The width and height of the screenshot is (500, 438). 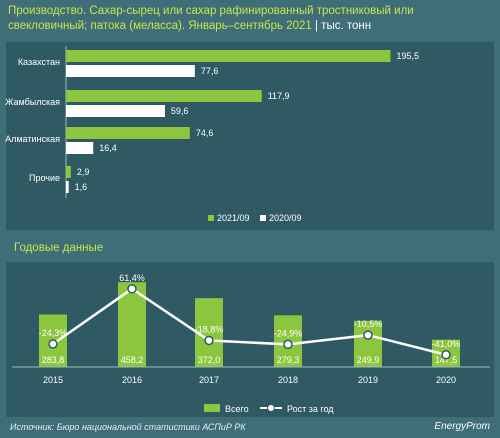 I want to click on legend-label: 2020/09, so click(x=285, y=218).